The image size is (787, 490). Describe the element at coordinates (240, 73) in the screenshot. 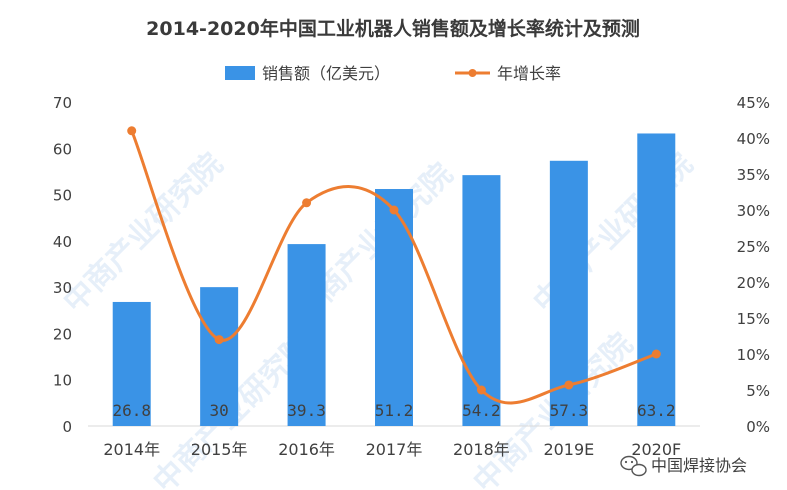

I see `legend-bar-swatch` at that location.